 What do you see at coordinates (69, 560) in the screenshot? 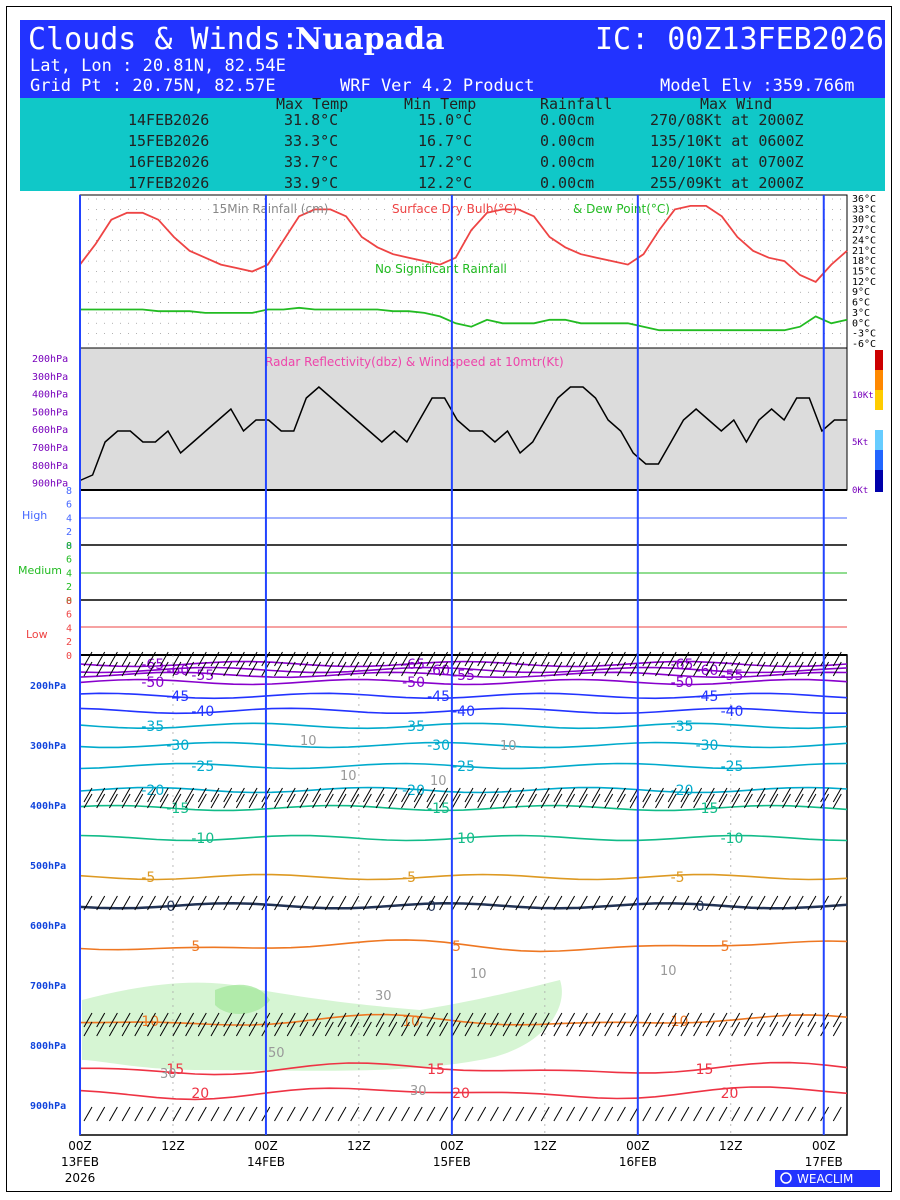
I see `cloud-cover-tick: 6` at bounding box center [69, 560].